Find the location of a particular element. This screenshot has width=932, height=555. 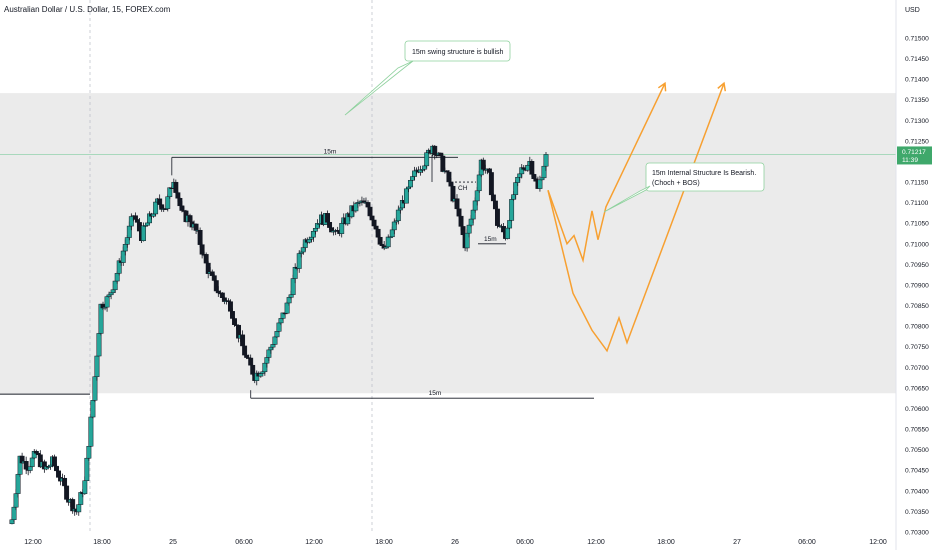

price-tick-label: 0.71350 is located at coordinates (917, 100).